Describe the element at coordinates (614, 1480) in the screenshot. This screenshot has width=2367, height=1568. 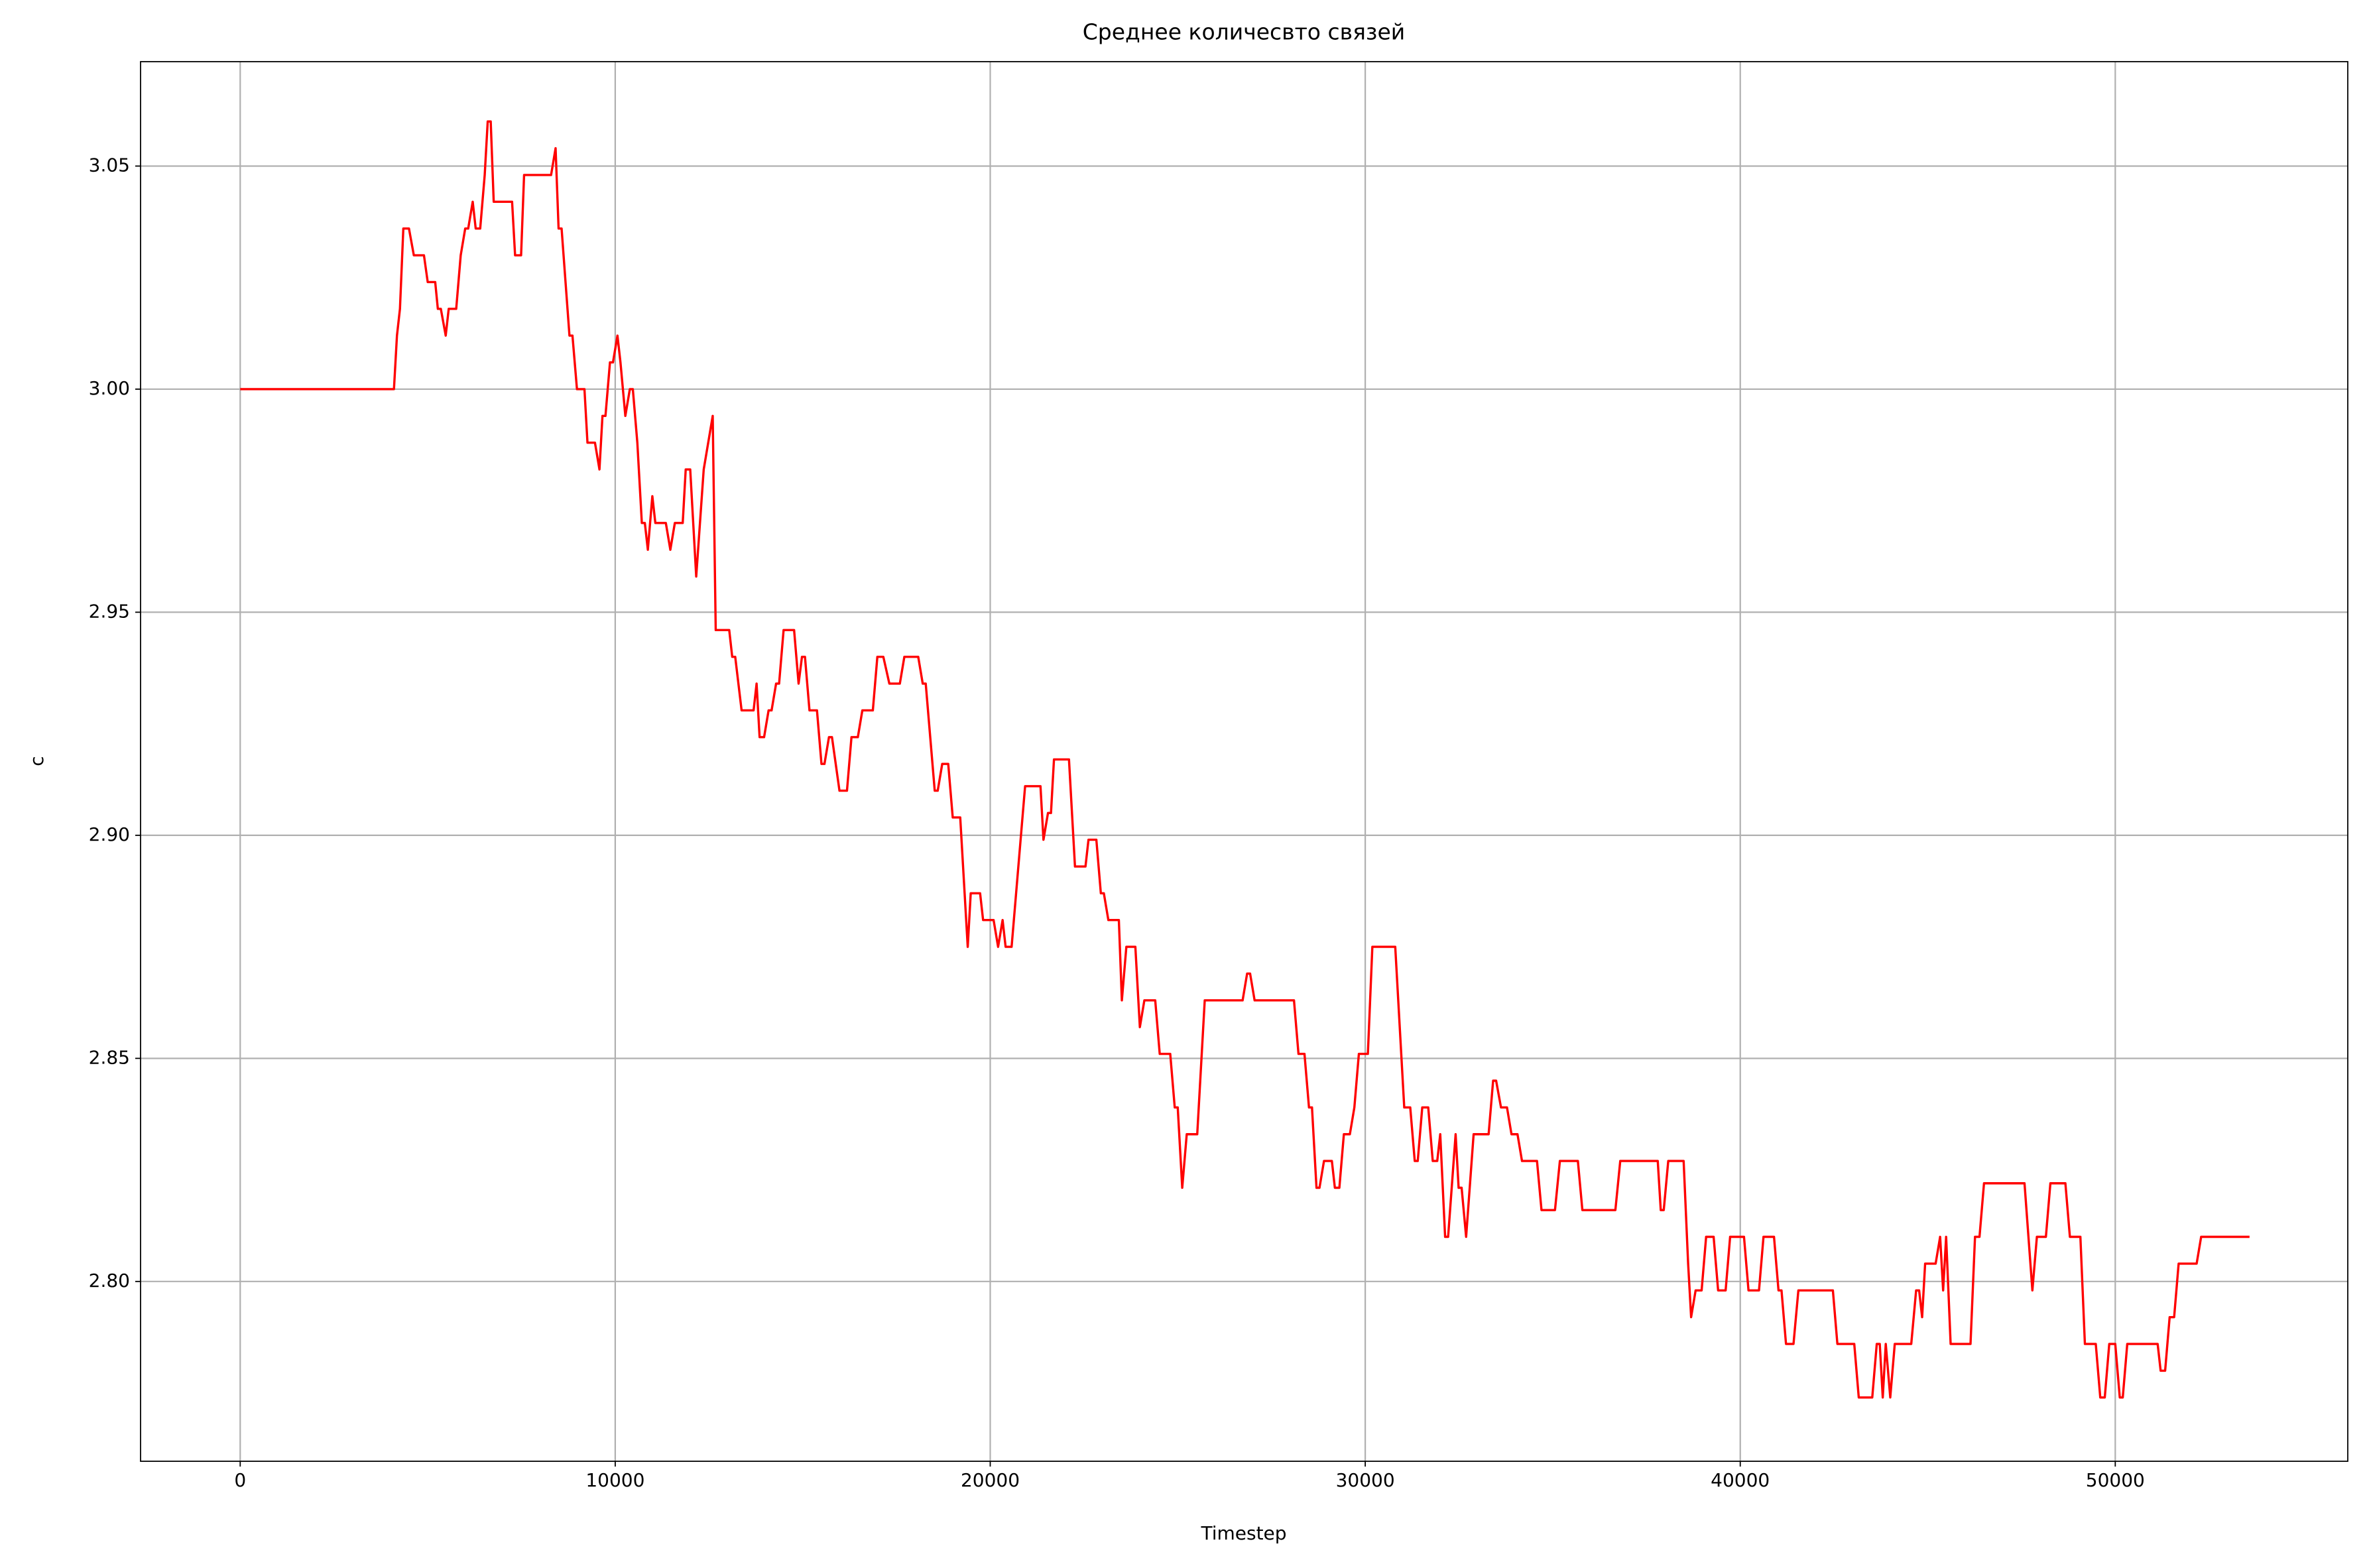
I see `x-tick-label: 10000` at that location.